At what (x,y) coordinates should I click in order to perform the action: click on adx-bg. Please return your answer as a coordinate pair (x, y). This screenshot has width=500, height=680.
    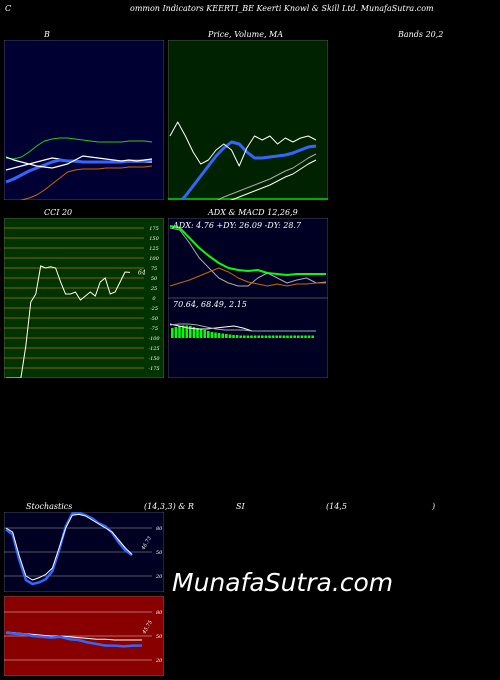
    Looking at the image, I should click on (248, 258).